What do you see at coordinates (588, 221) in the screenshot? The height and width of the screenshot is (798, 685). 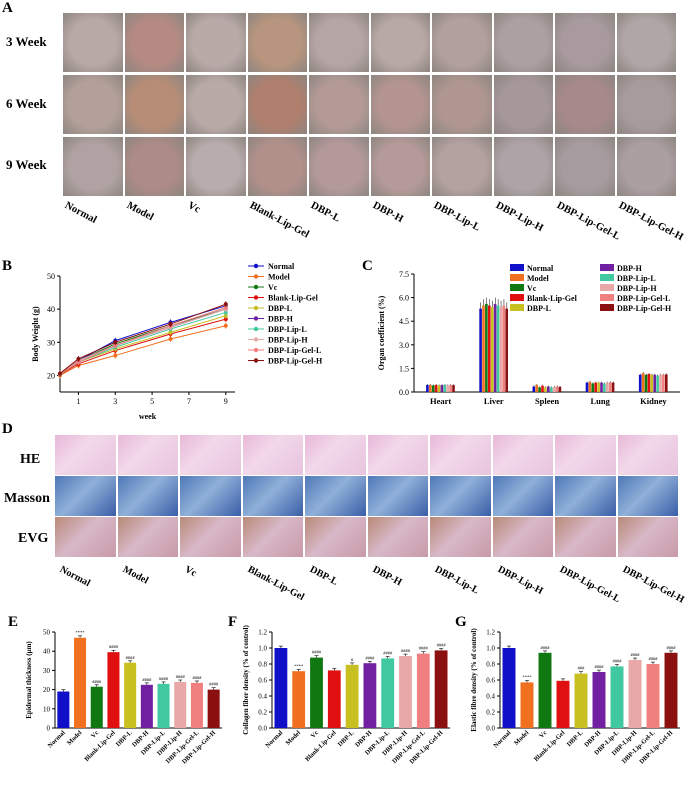 I see `column-label-dbp-lip-gel-l: DBP-Lip-Gel-L` at bounding box center [588, 221].